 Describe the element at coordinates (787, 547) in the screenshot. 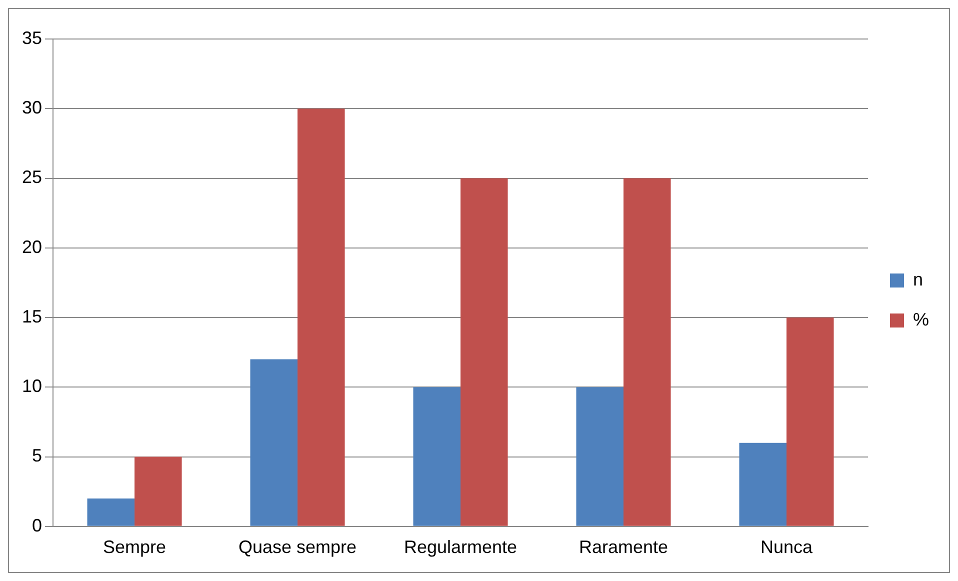

I see `x-tick-label: Nunca` at that location.